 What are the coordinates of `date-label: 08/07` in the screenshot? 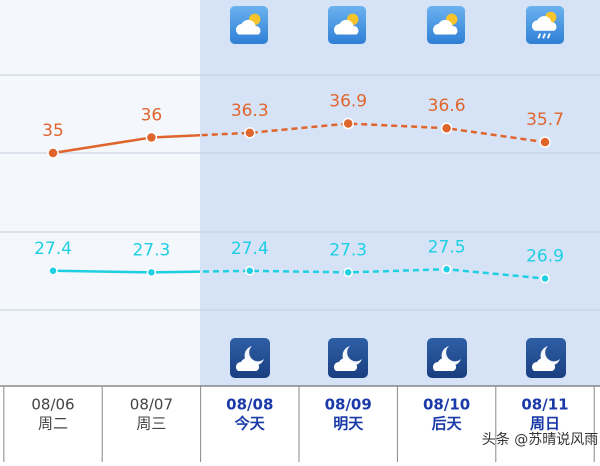 It's located at (151, 405).